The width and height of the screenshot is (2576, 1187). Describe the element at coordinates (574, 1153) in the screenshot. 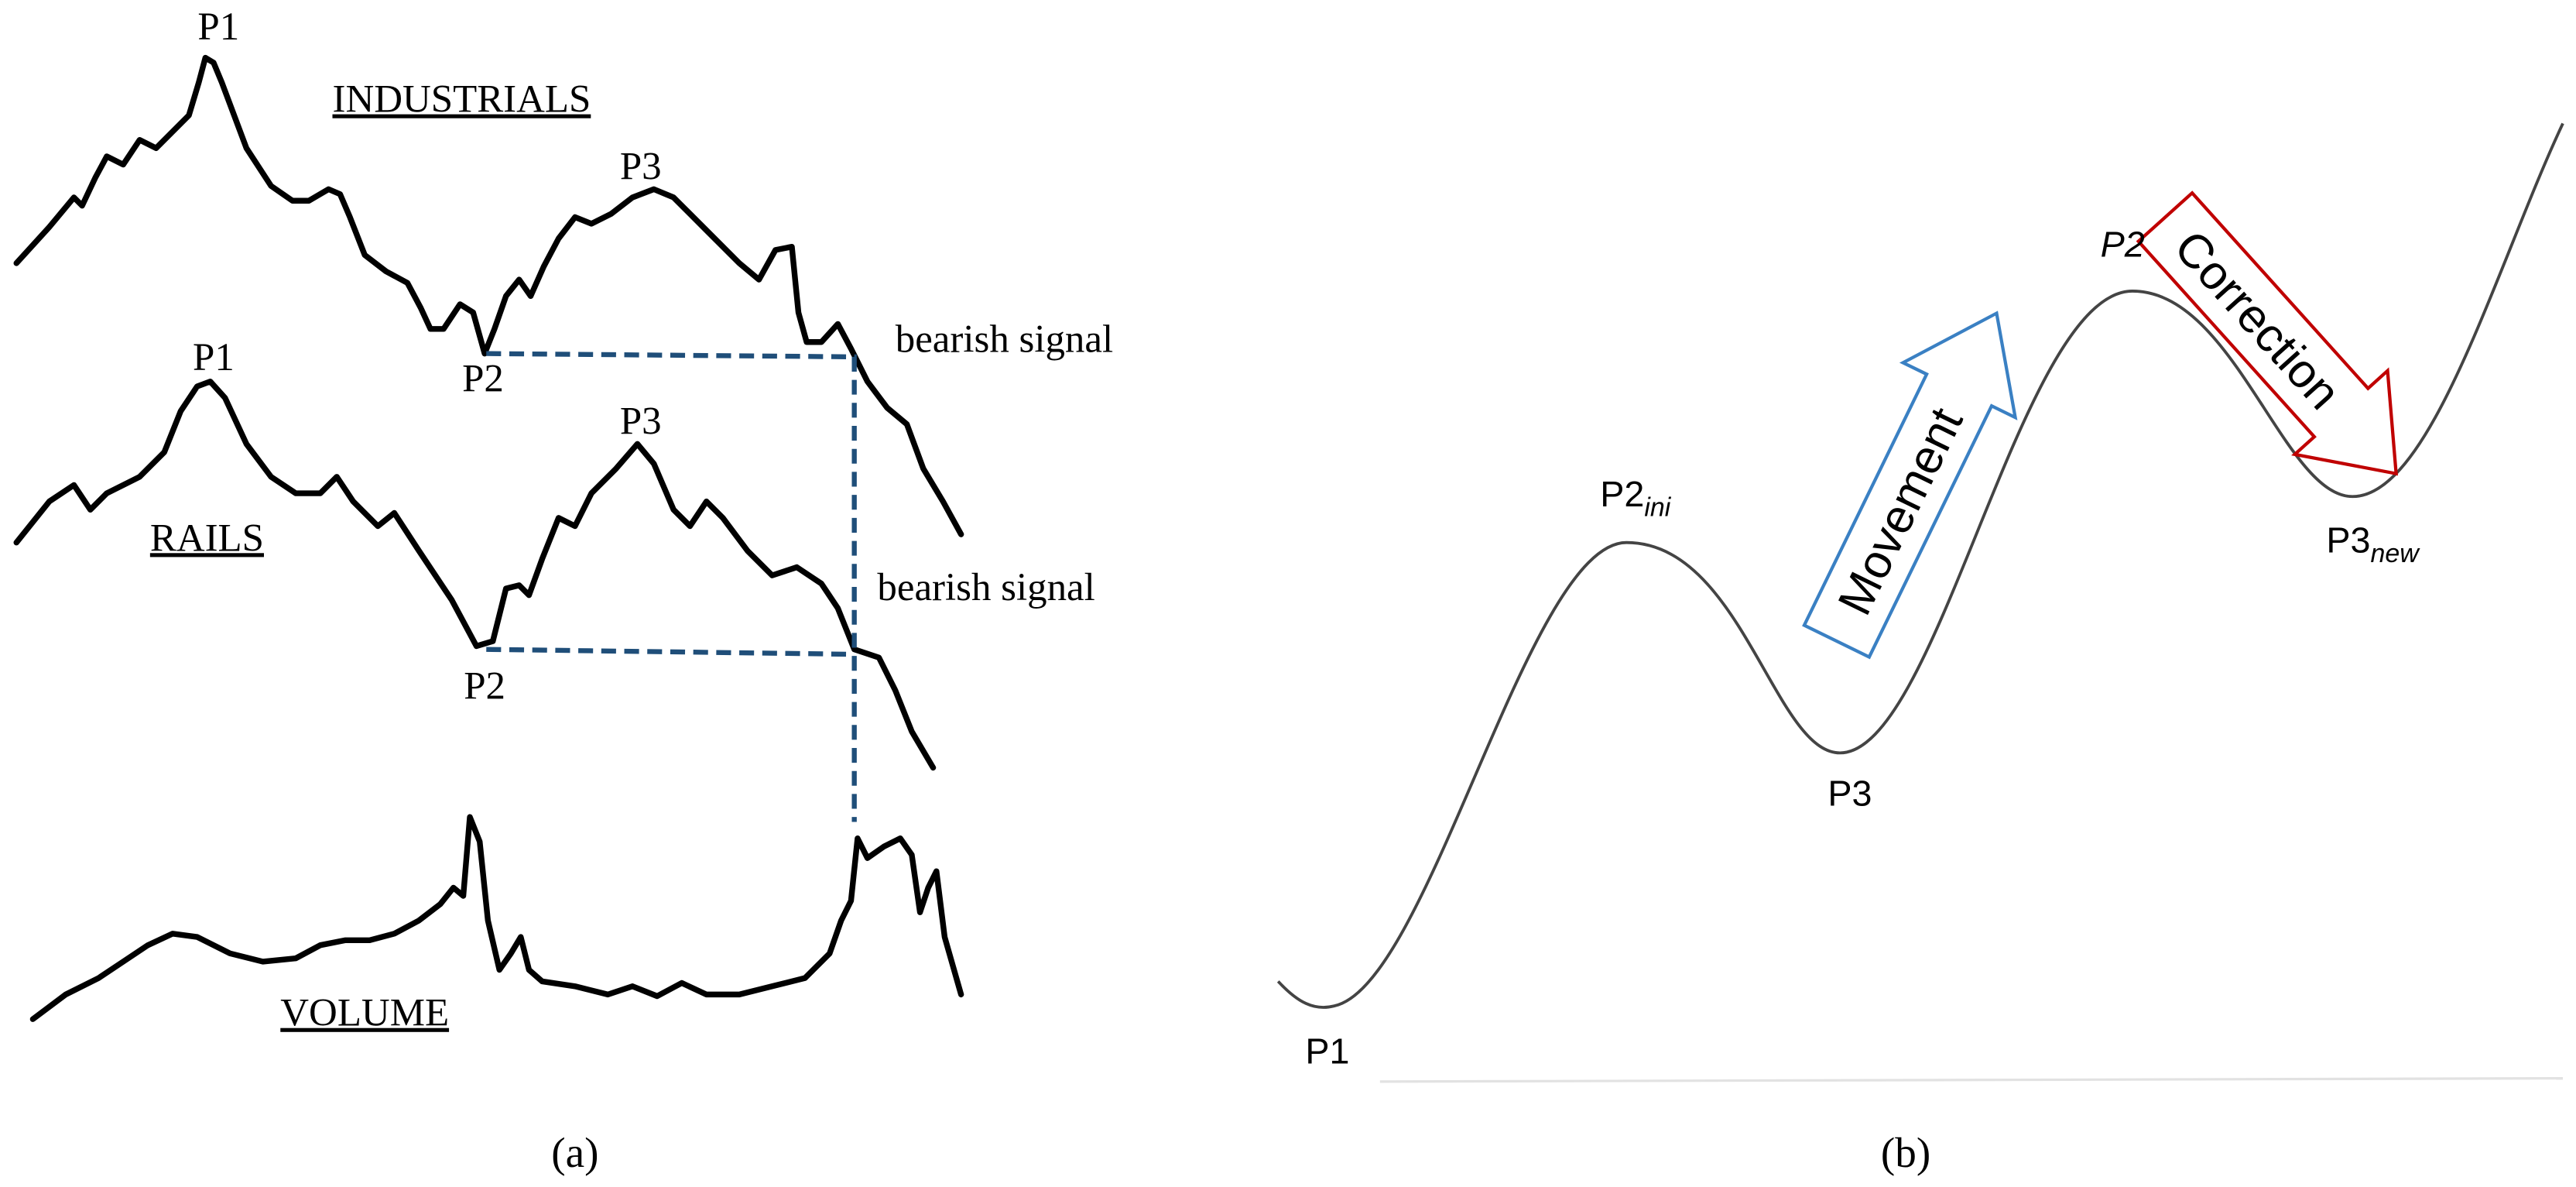

I see `caption: (a)` at that location.